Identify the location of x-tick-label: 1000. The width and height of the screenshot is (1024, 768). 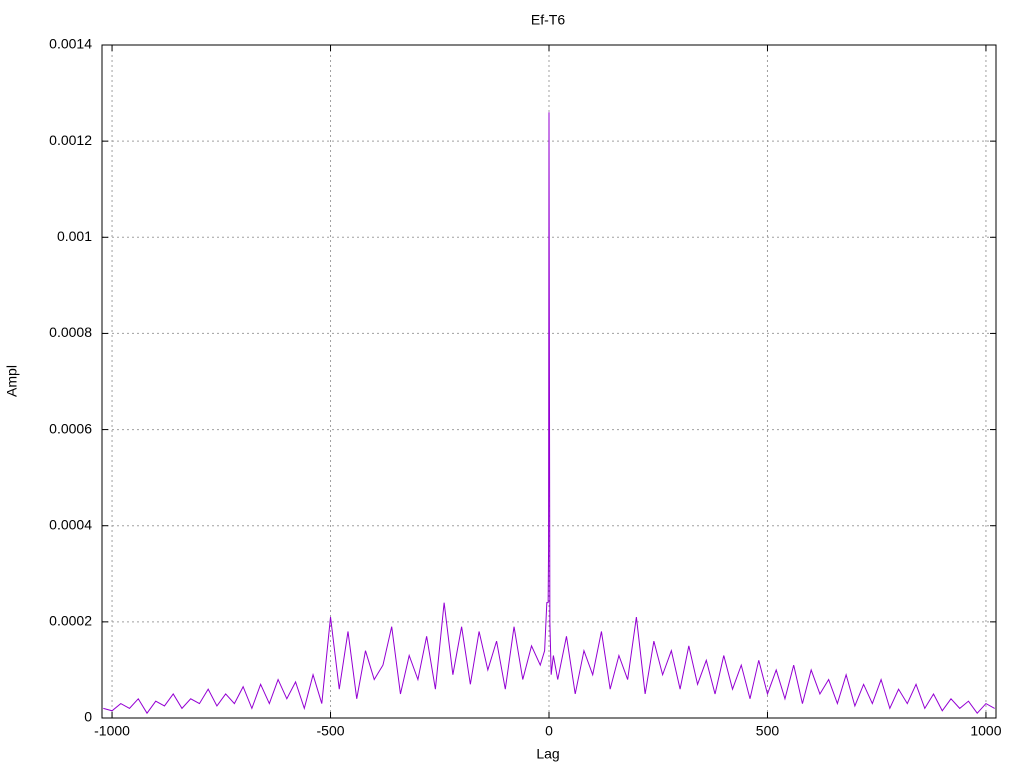
(985, 731).